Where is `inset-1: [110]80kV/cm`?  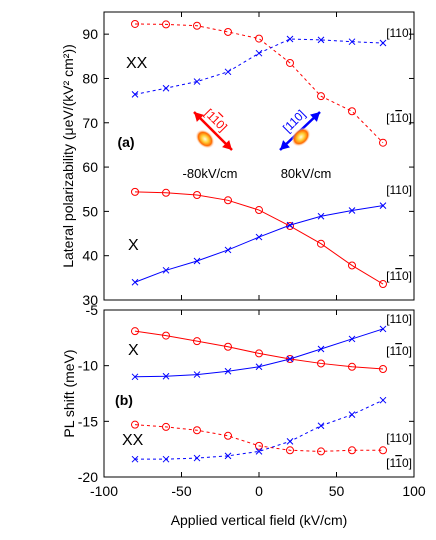 inset-1: [110]80kV/cm is located at coordinates (305, 144).